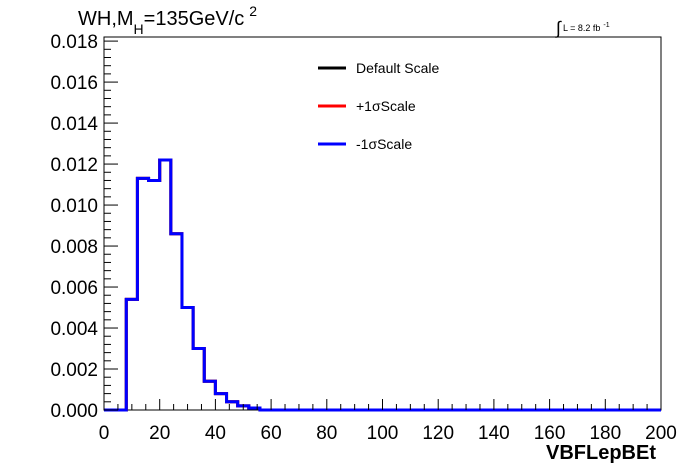 The width and height of the screenshot is (696, 472). I want to click on y-tick-label: 0.000, so click(74, 411).